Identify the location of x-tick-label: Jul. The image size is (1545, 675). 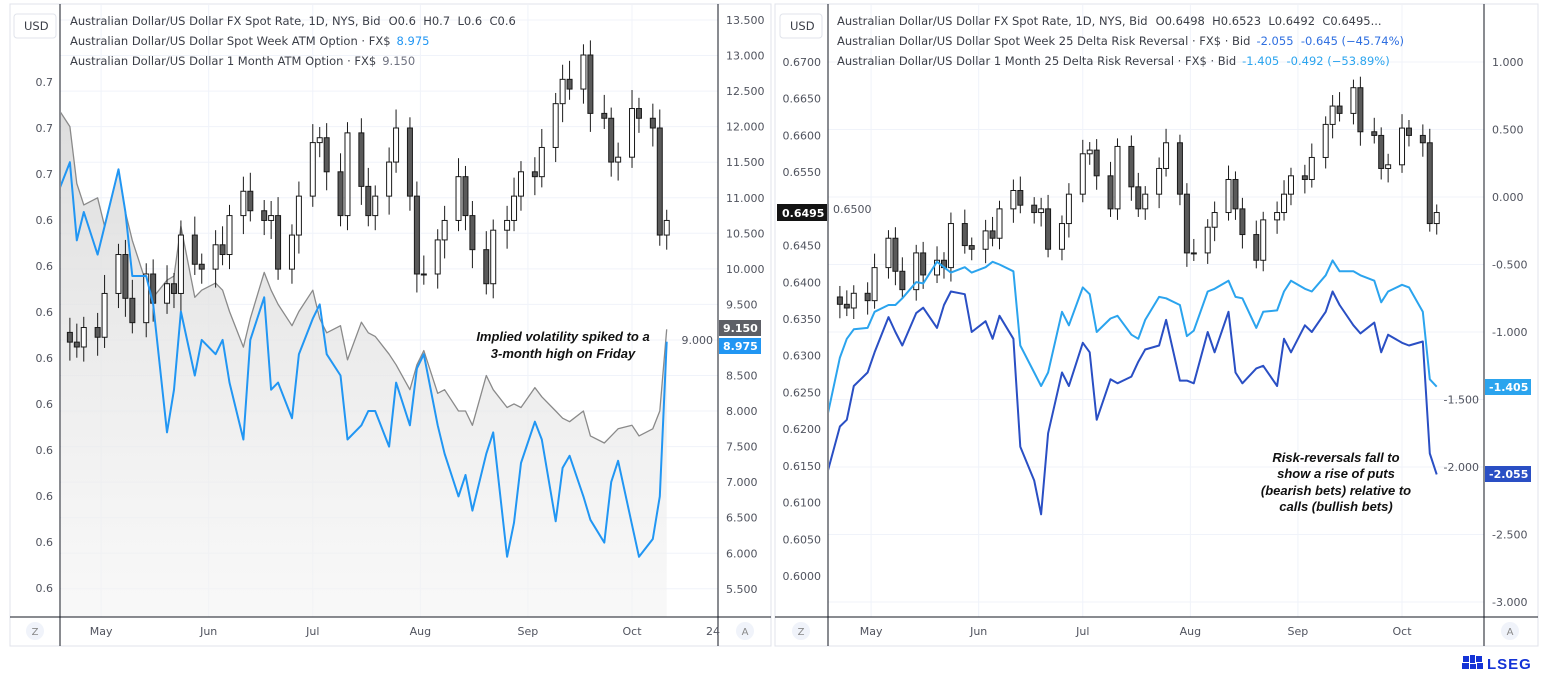
(1082, 631).